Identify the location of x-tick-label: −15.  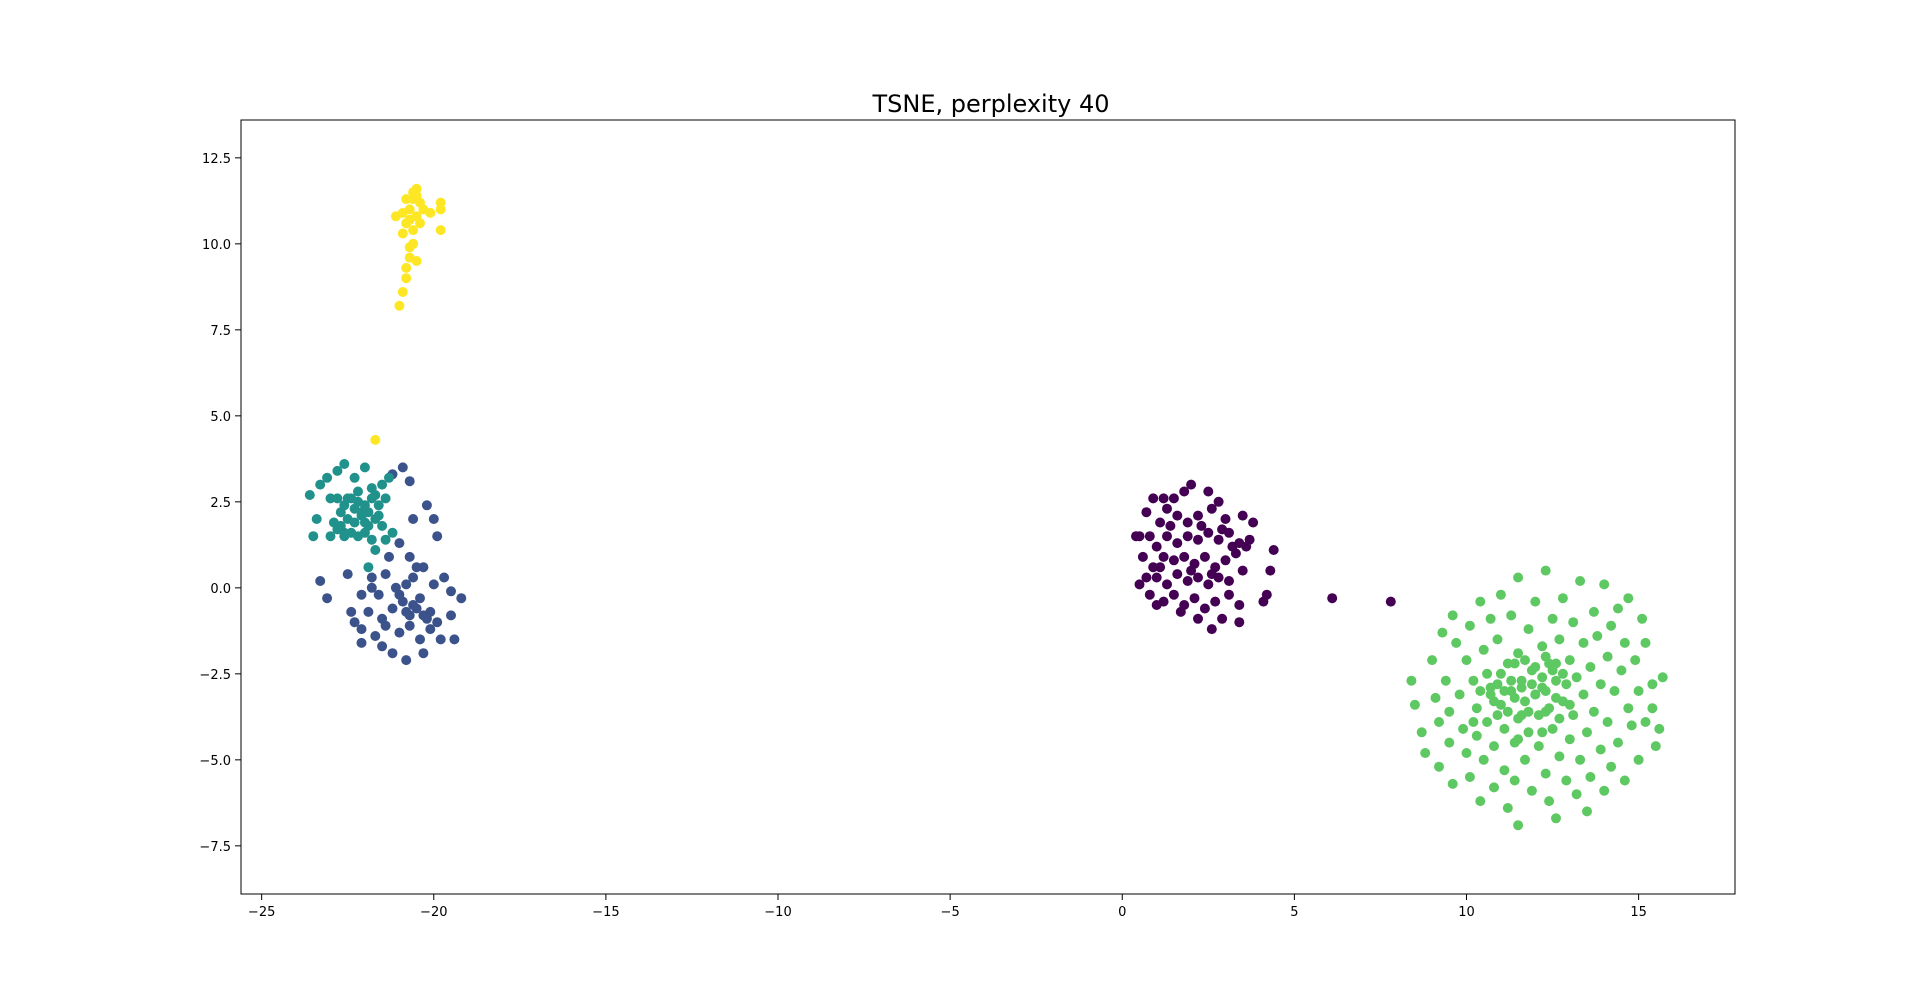
(605, 912).